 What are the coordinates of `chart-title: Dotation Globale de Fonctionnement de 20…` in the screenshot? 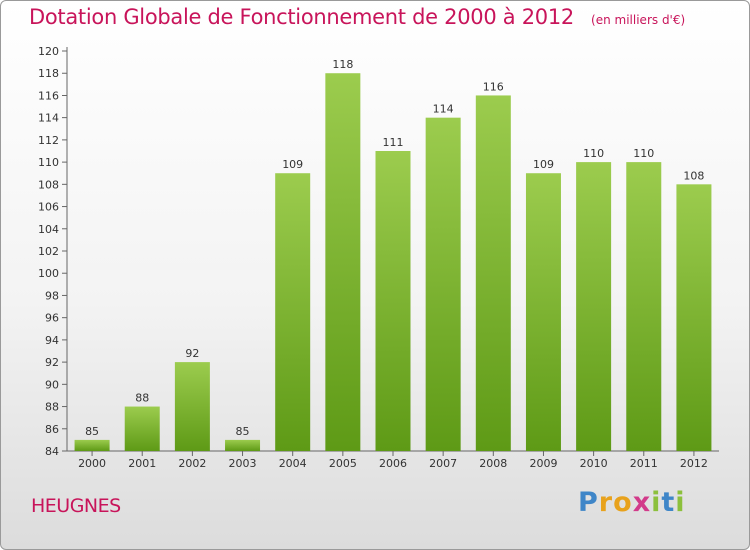 It's located at (301, 17).